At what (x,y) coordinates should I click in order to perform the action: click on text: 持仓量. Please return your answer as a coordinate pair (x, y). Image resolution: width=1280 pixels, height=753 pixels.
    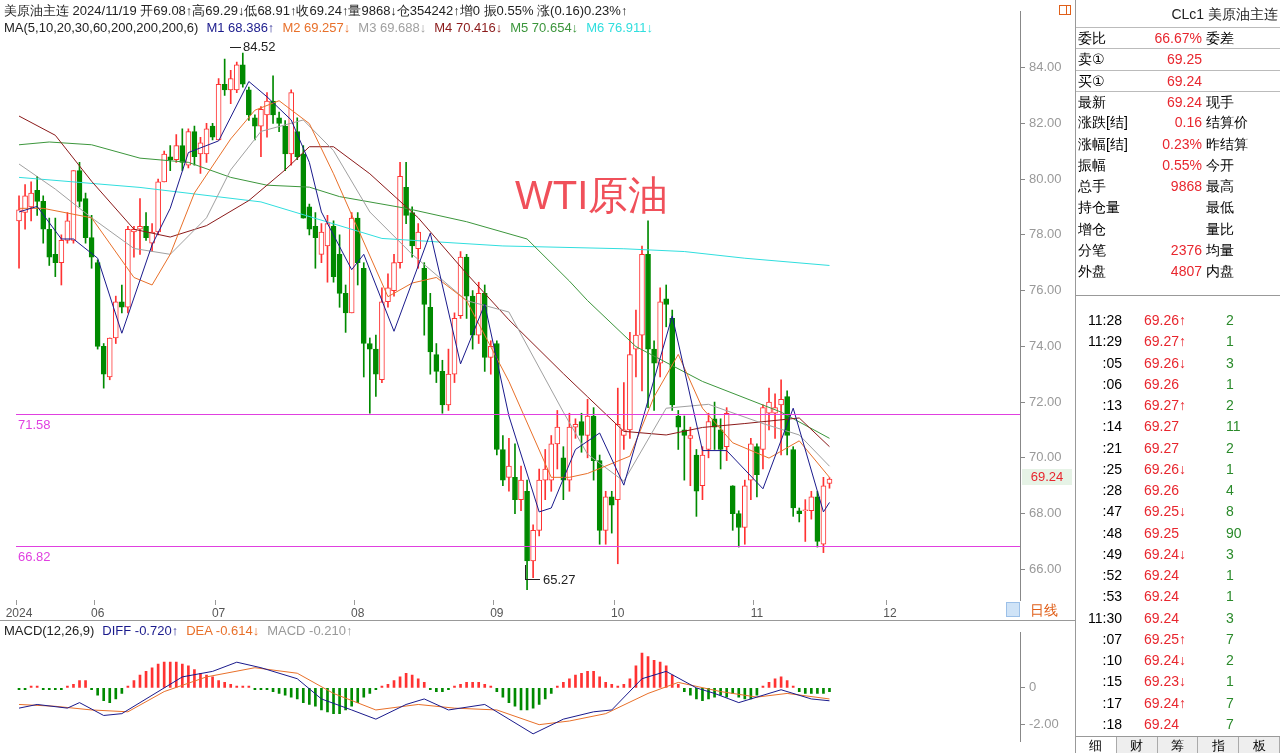
    Looking at the image, I should click on (1099, 207).